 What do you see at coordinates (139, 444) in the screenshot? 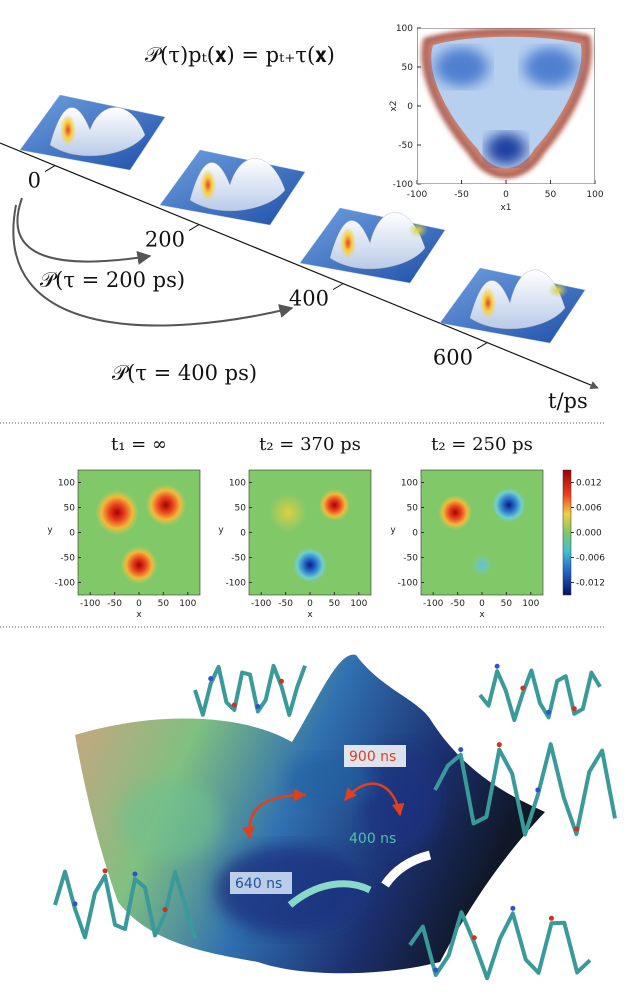
I see `map-title: t₁ = ∞` at bounding box center [139, 444].